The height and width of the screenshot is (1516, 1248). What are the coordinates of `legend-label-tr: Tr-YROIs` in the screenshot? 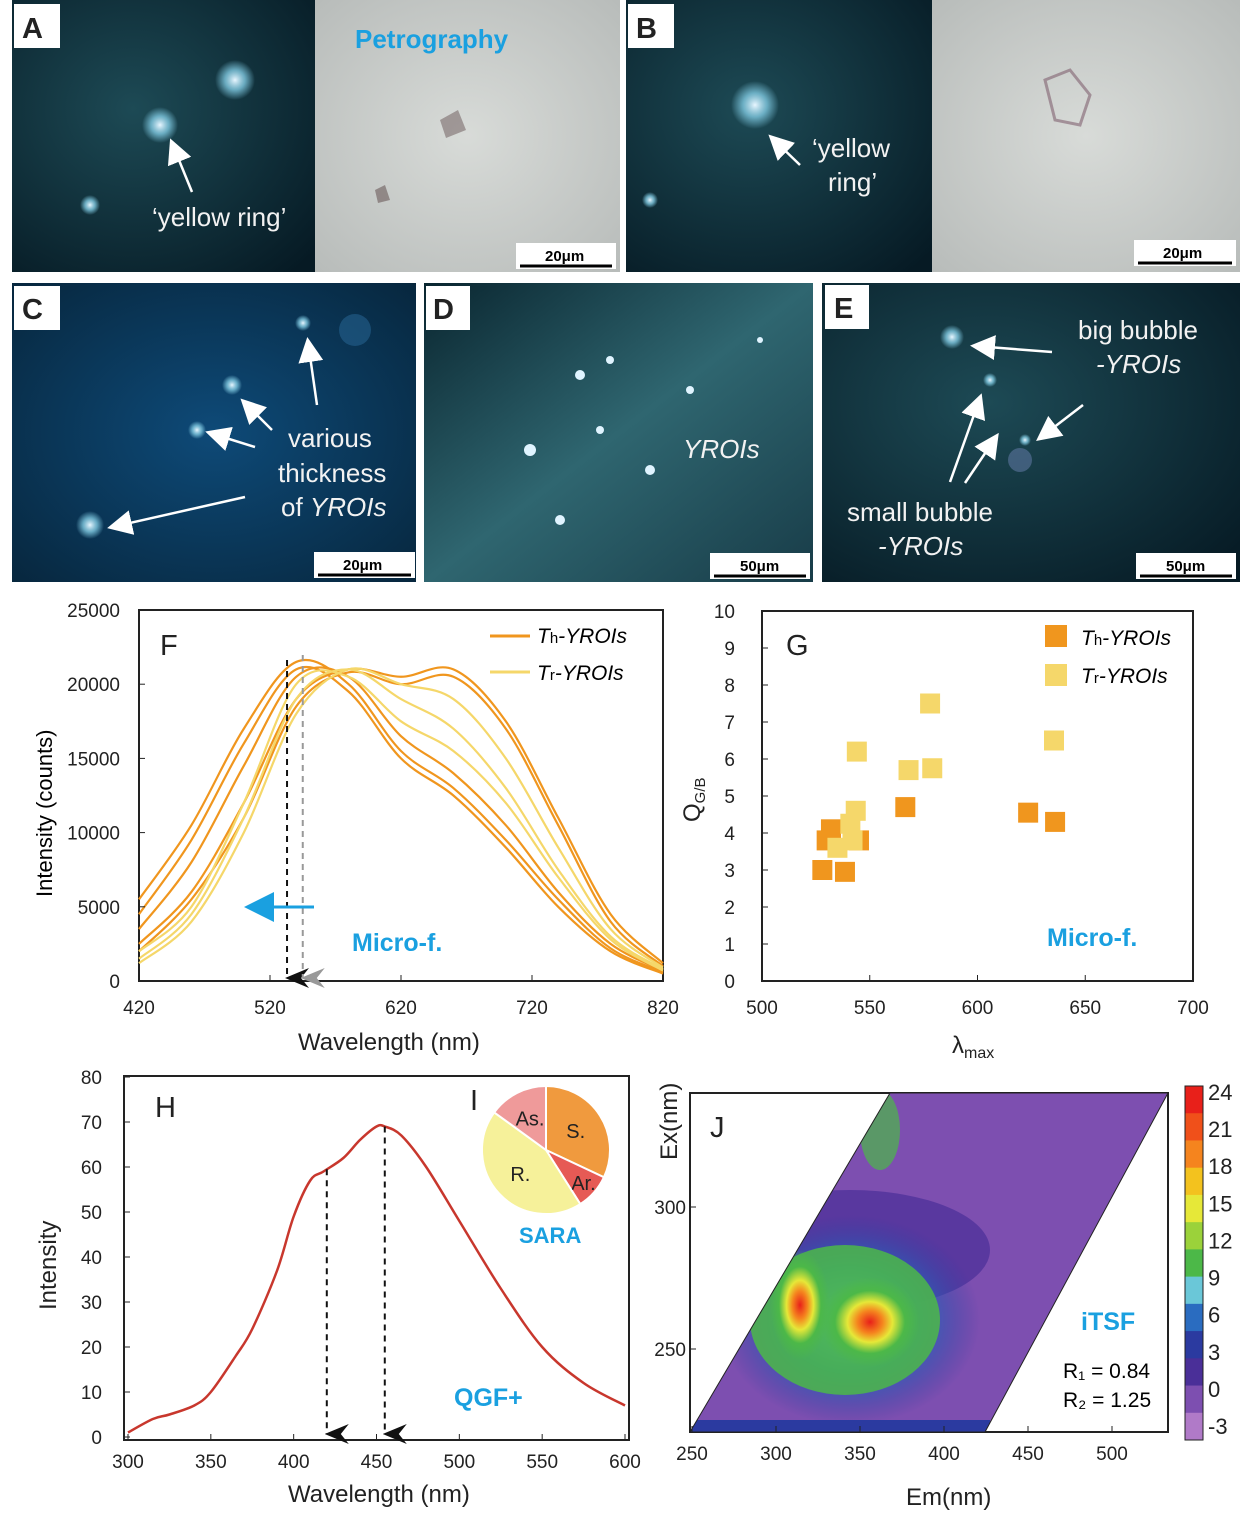 It's located at (1124, 676).